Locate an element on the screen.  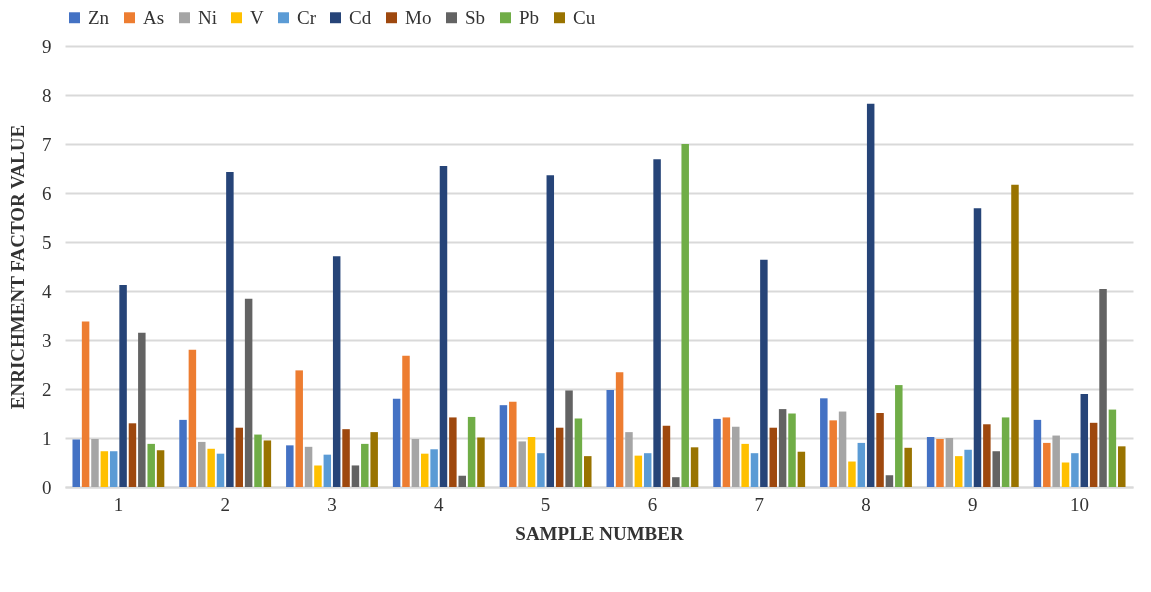
legend-label: V is located at coordinates (257, 17).